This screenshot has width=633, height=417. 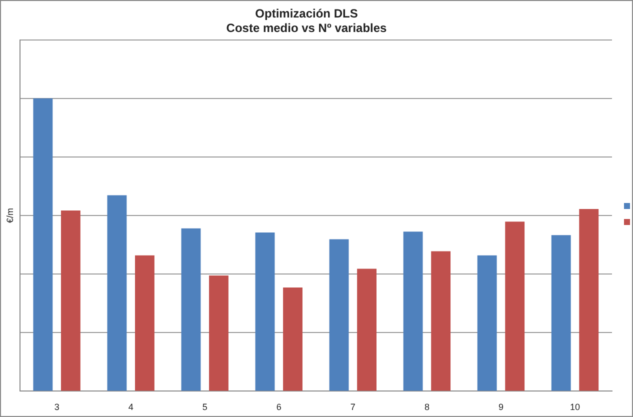 What do you see at coordinates (279, 407) in the screenshot?
I see `x-tick-label: 6` at bounding box center [279, 407].